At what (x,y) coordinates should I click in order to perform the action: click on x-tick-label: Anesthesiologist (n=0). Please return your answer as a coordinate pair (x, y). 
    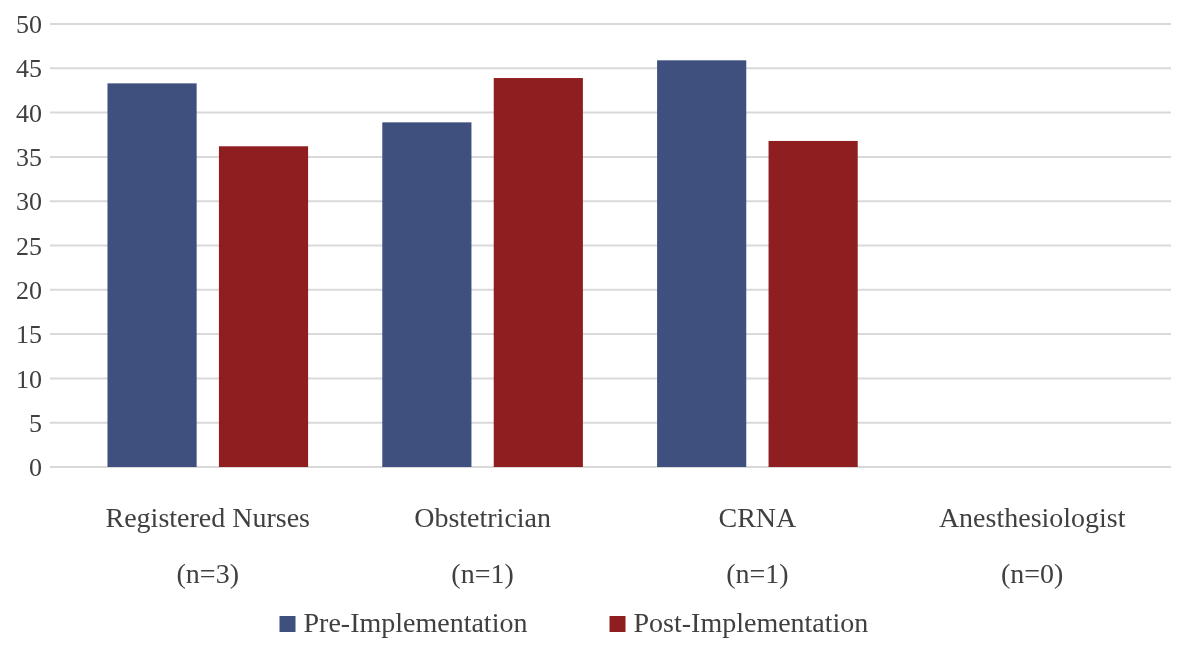
    Looking at the image, I should click on (1032, 545).